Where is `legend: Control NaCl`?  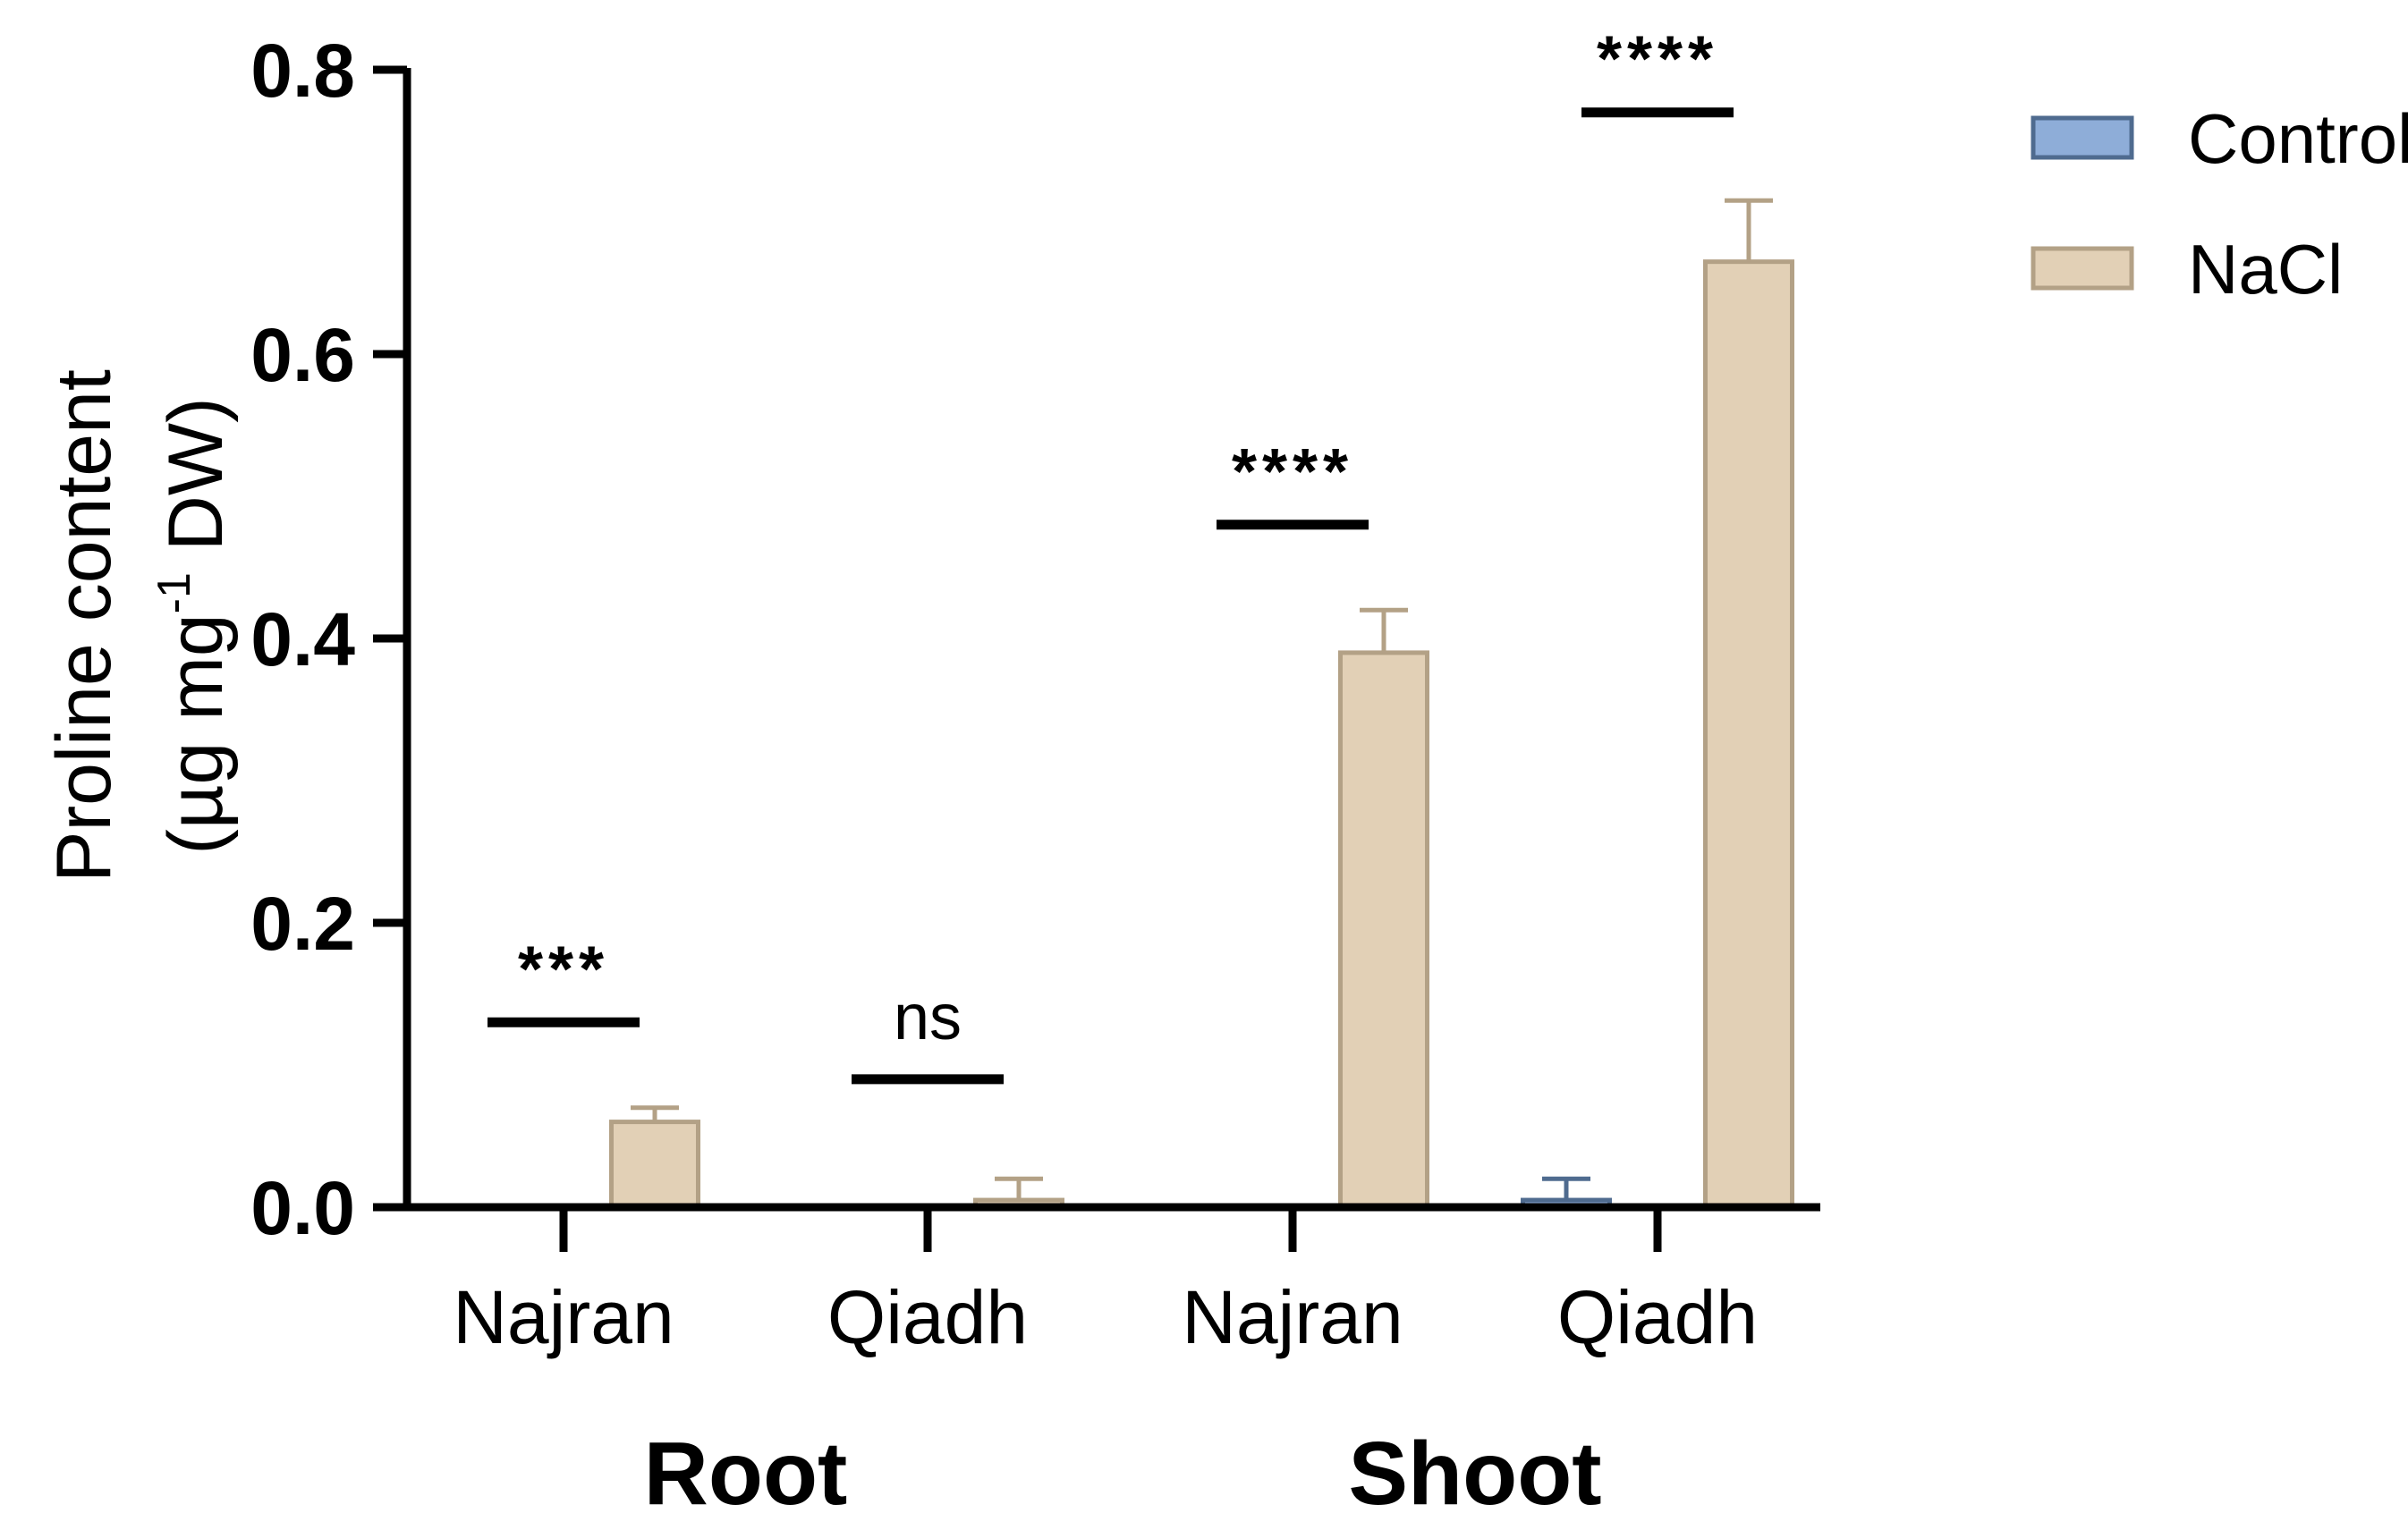
legend: Control NaCl is located at coordinates (2220, 204).